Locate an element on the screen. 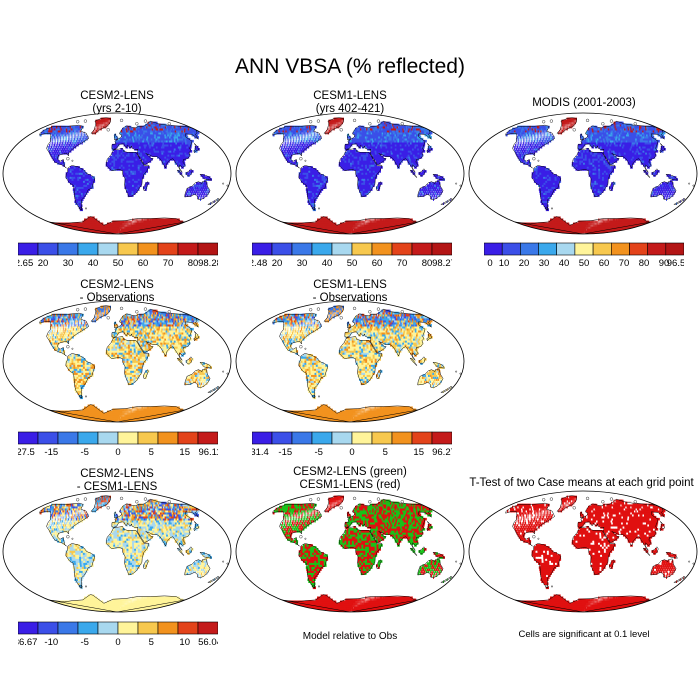 Image resolution: width=700 pixels, height=700 pixels. panel-7-title-line2: - CESM1-LENS is located at coordinates (117, 487).